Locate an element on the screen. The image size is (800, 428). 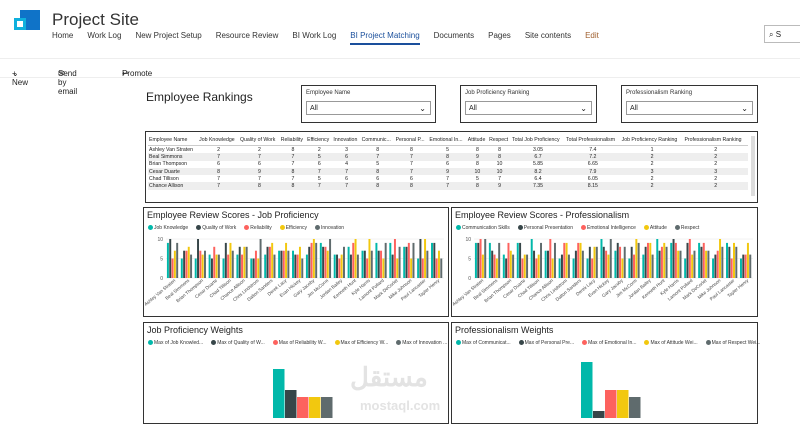
column-header: Innovation is located at coordinates (346, 140).